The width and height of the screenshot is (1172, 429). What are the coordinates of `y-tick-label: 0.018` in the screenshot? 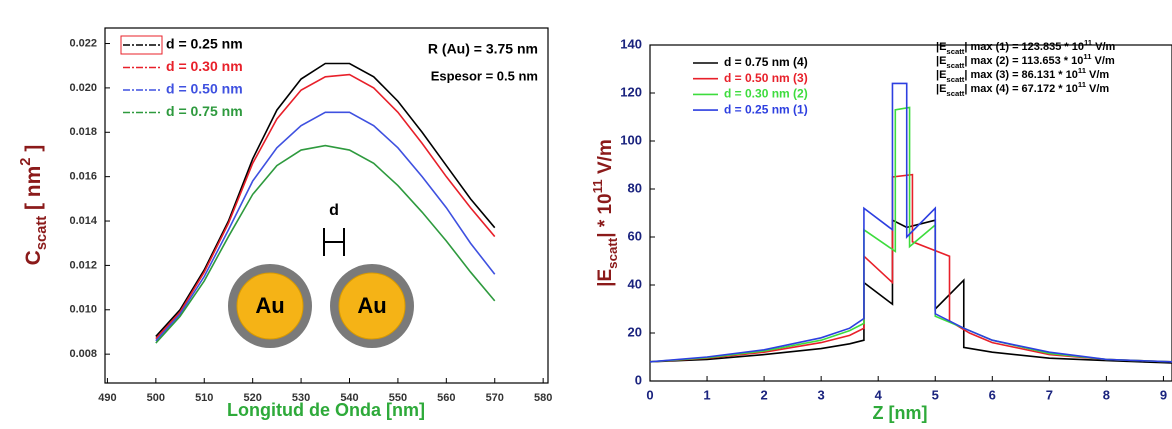 It's located at (83, 132).